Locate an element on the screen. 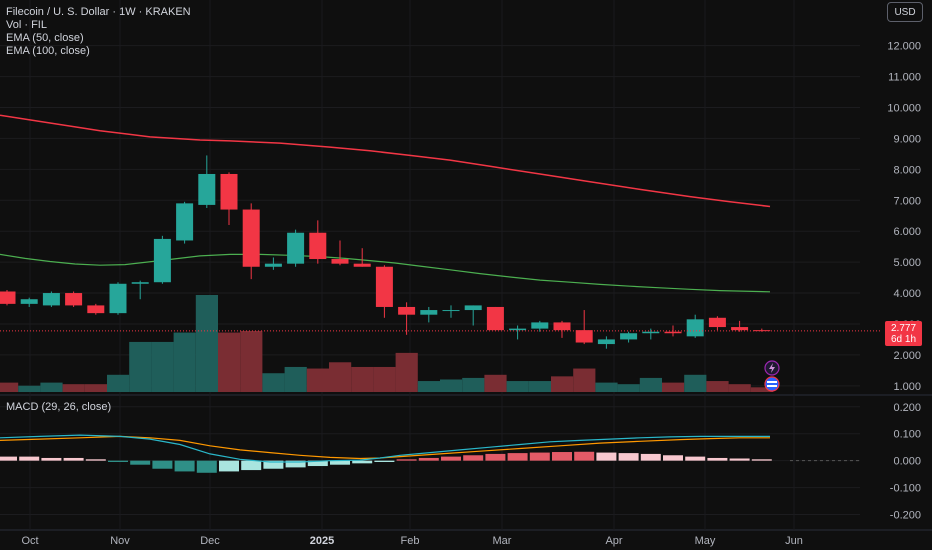 This screenshot has width=932, height=550. price-tick-label: 1.000 is located at coordinates (907, 387).